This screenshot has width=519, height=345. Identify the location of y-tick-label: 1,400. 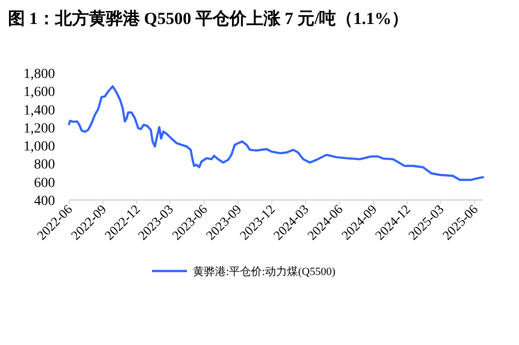
(39, 110).